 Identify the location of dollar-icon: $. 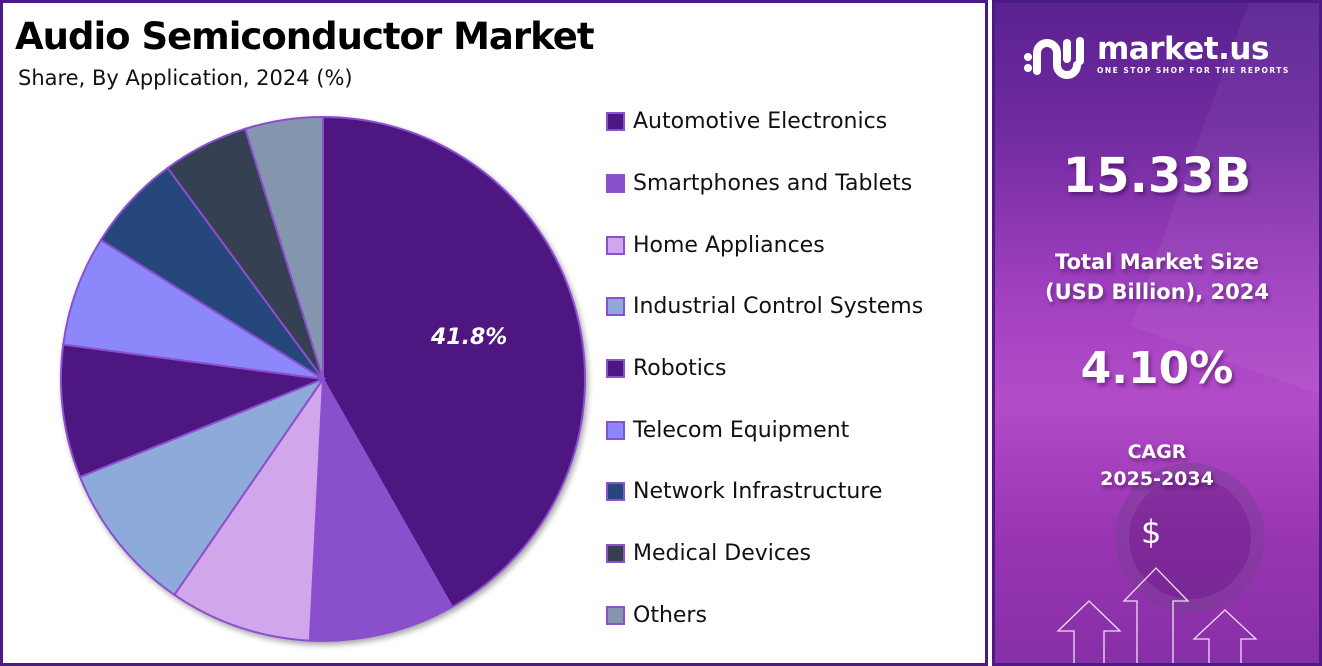
(1151, 532).